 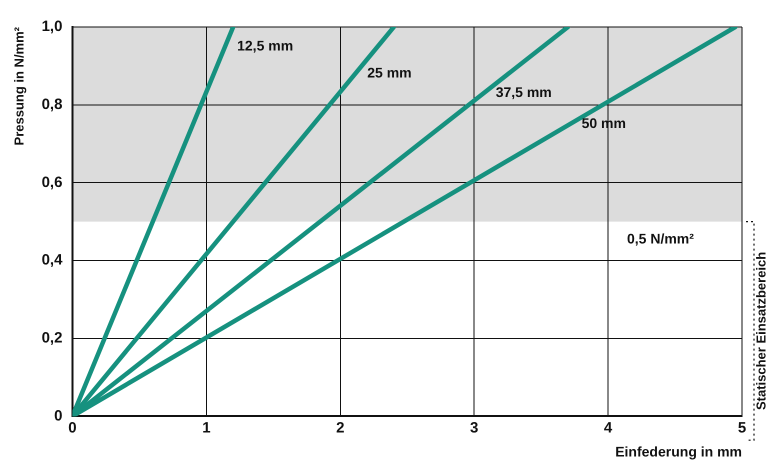 What do you see at coordinates (206, 427) in the screenshot?
I see `x-tick-label: 1` at bounding box center [206, 427].